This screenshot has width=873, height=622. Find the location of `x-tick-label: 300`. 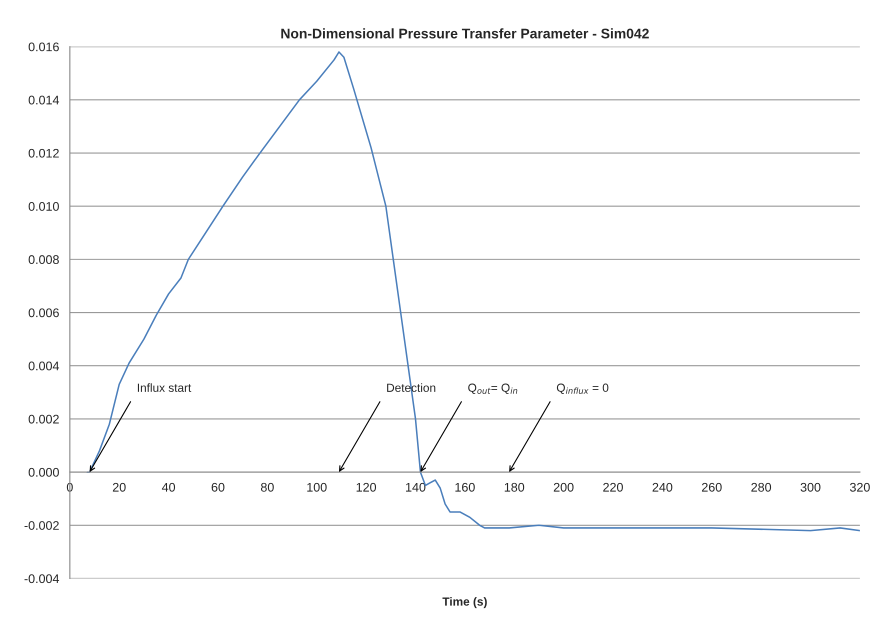

x-tick-label: 300 is located at coordinates (810, 487).